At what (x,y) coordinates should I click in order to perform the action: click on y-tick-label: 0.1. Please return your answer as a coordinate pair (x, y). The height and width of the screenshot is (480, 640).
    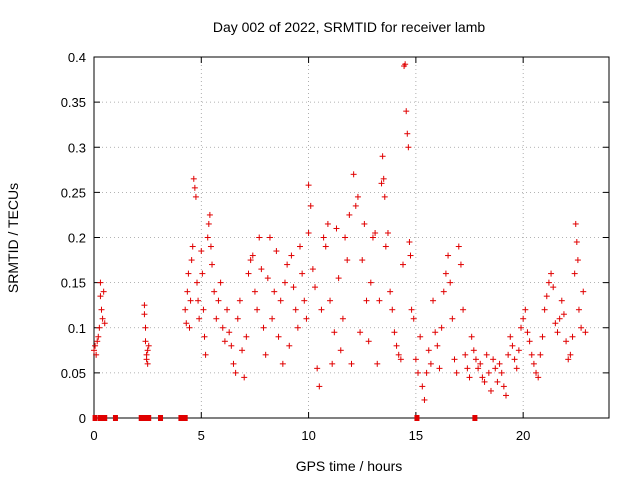
    Looking at the image, I should click on (77, 328).